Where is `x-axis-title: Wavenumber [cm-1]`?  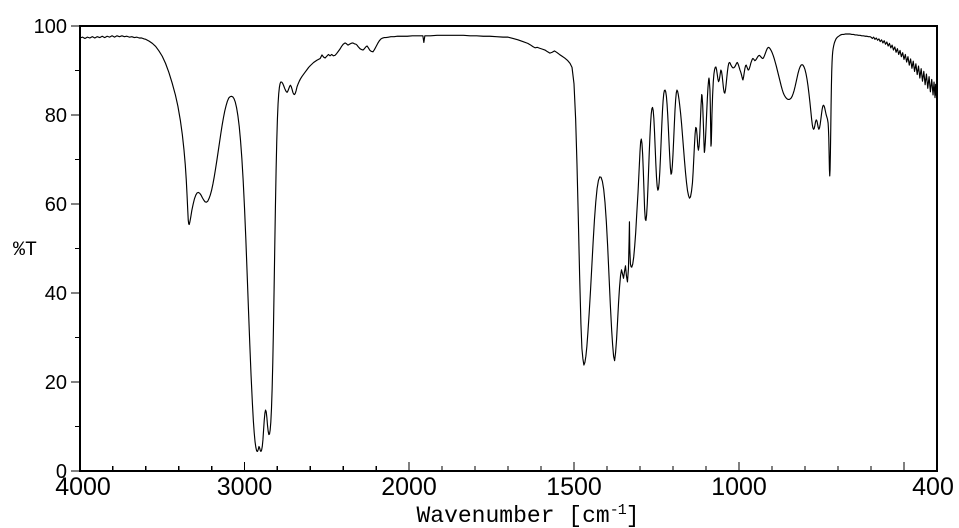
x-axis-title: Wavenumber [cm-1] is located at coordinates (527, 513).